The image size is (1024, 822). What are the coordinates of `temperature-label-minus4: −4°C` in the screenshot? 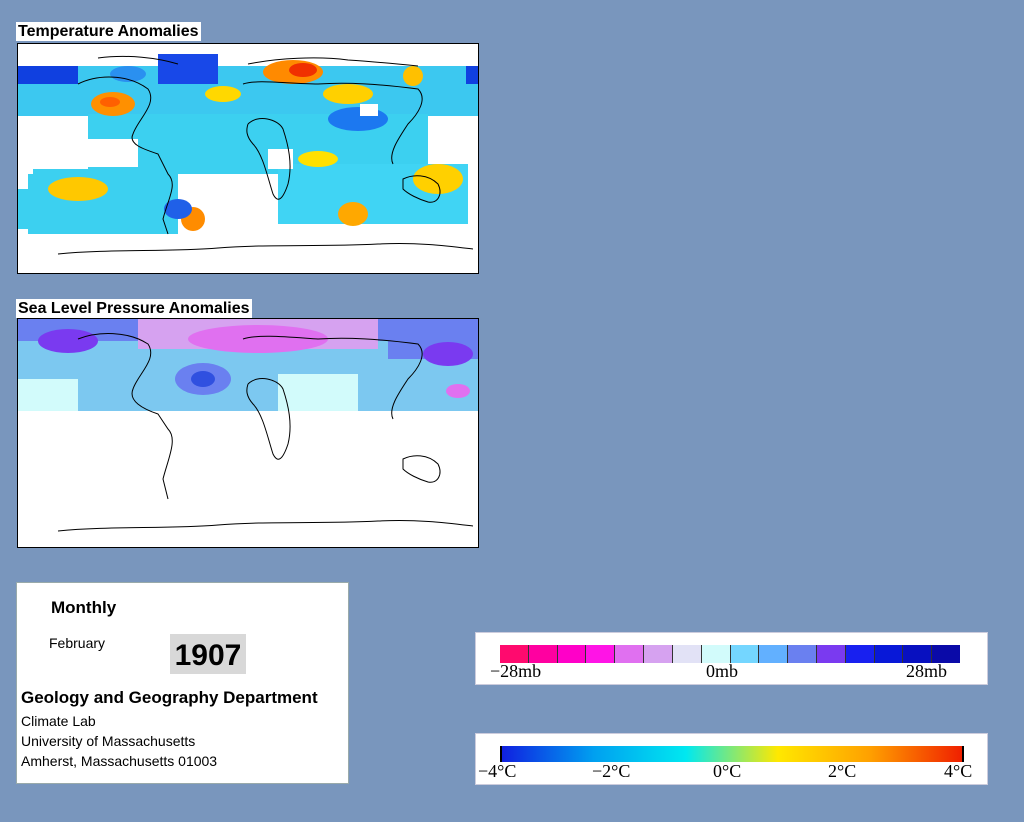 It's located at (497, 771).